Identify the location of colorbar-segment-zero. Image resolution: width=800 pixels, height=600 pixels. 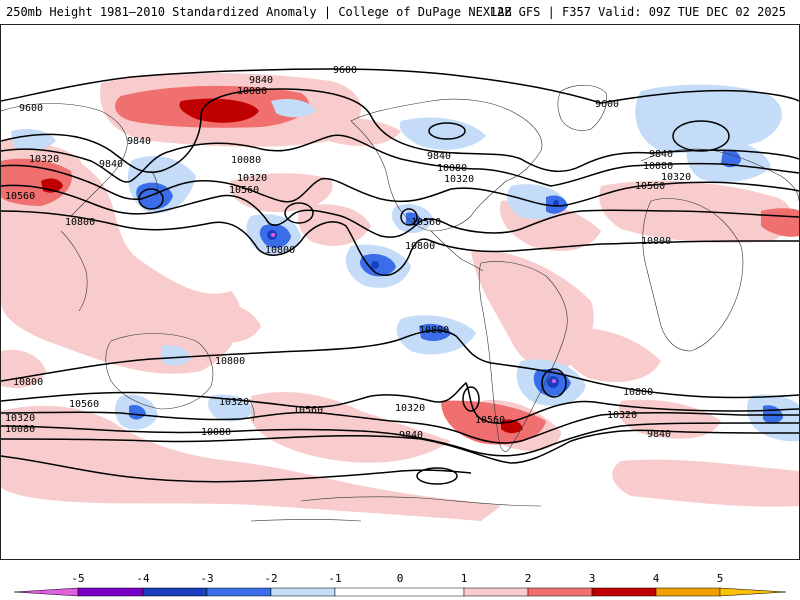
(399, 592).